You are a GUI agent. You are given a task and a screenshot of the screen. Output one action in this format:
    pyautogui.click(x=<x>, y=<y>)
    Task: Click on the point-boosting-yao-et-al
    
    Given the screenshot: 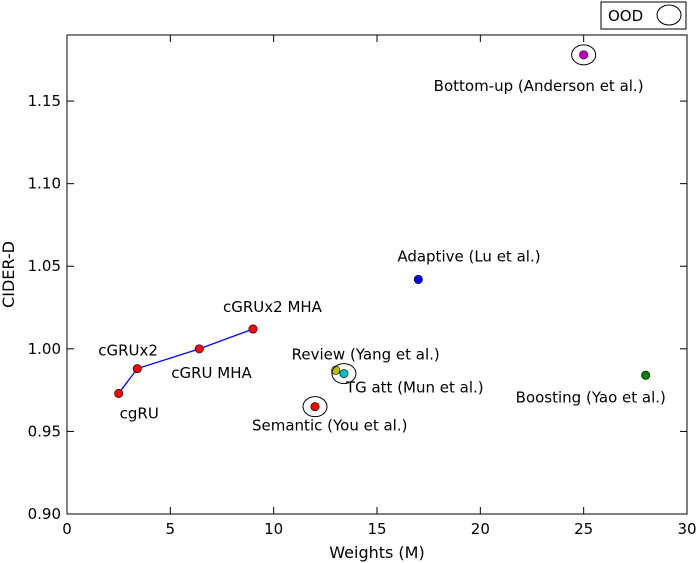 What is the action you would take?
    pyautogui.click(x=646, y=375)
    